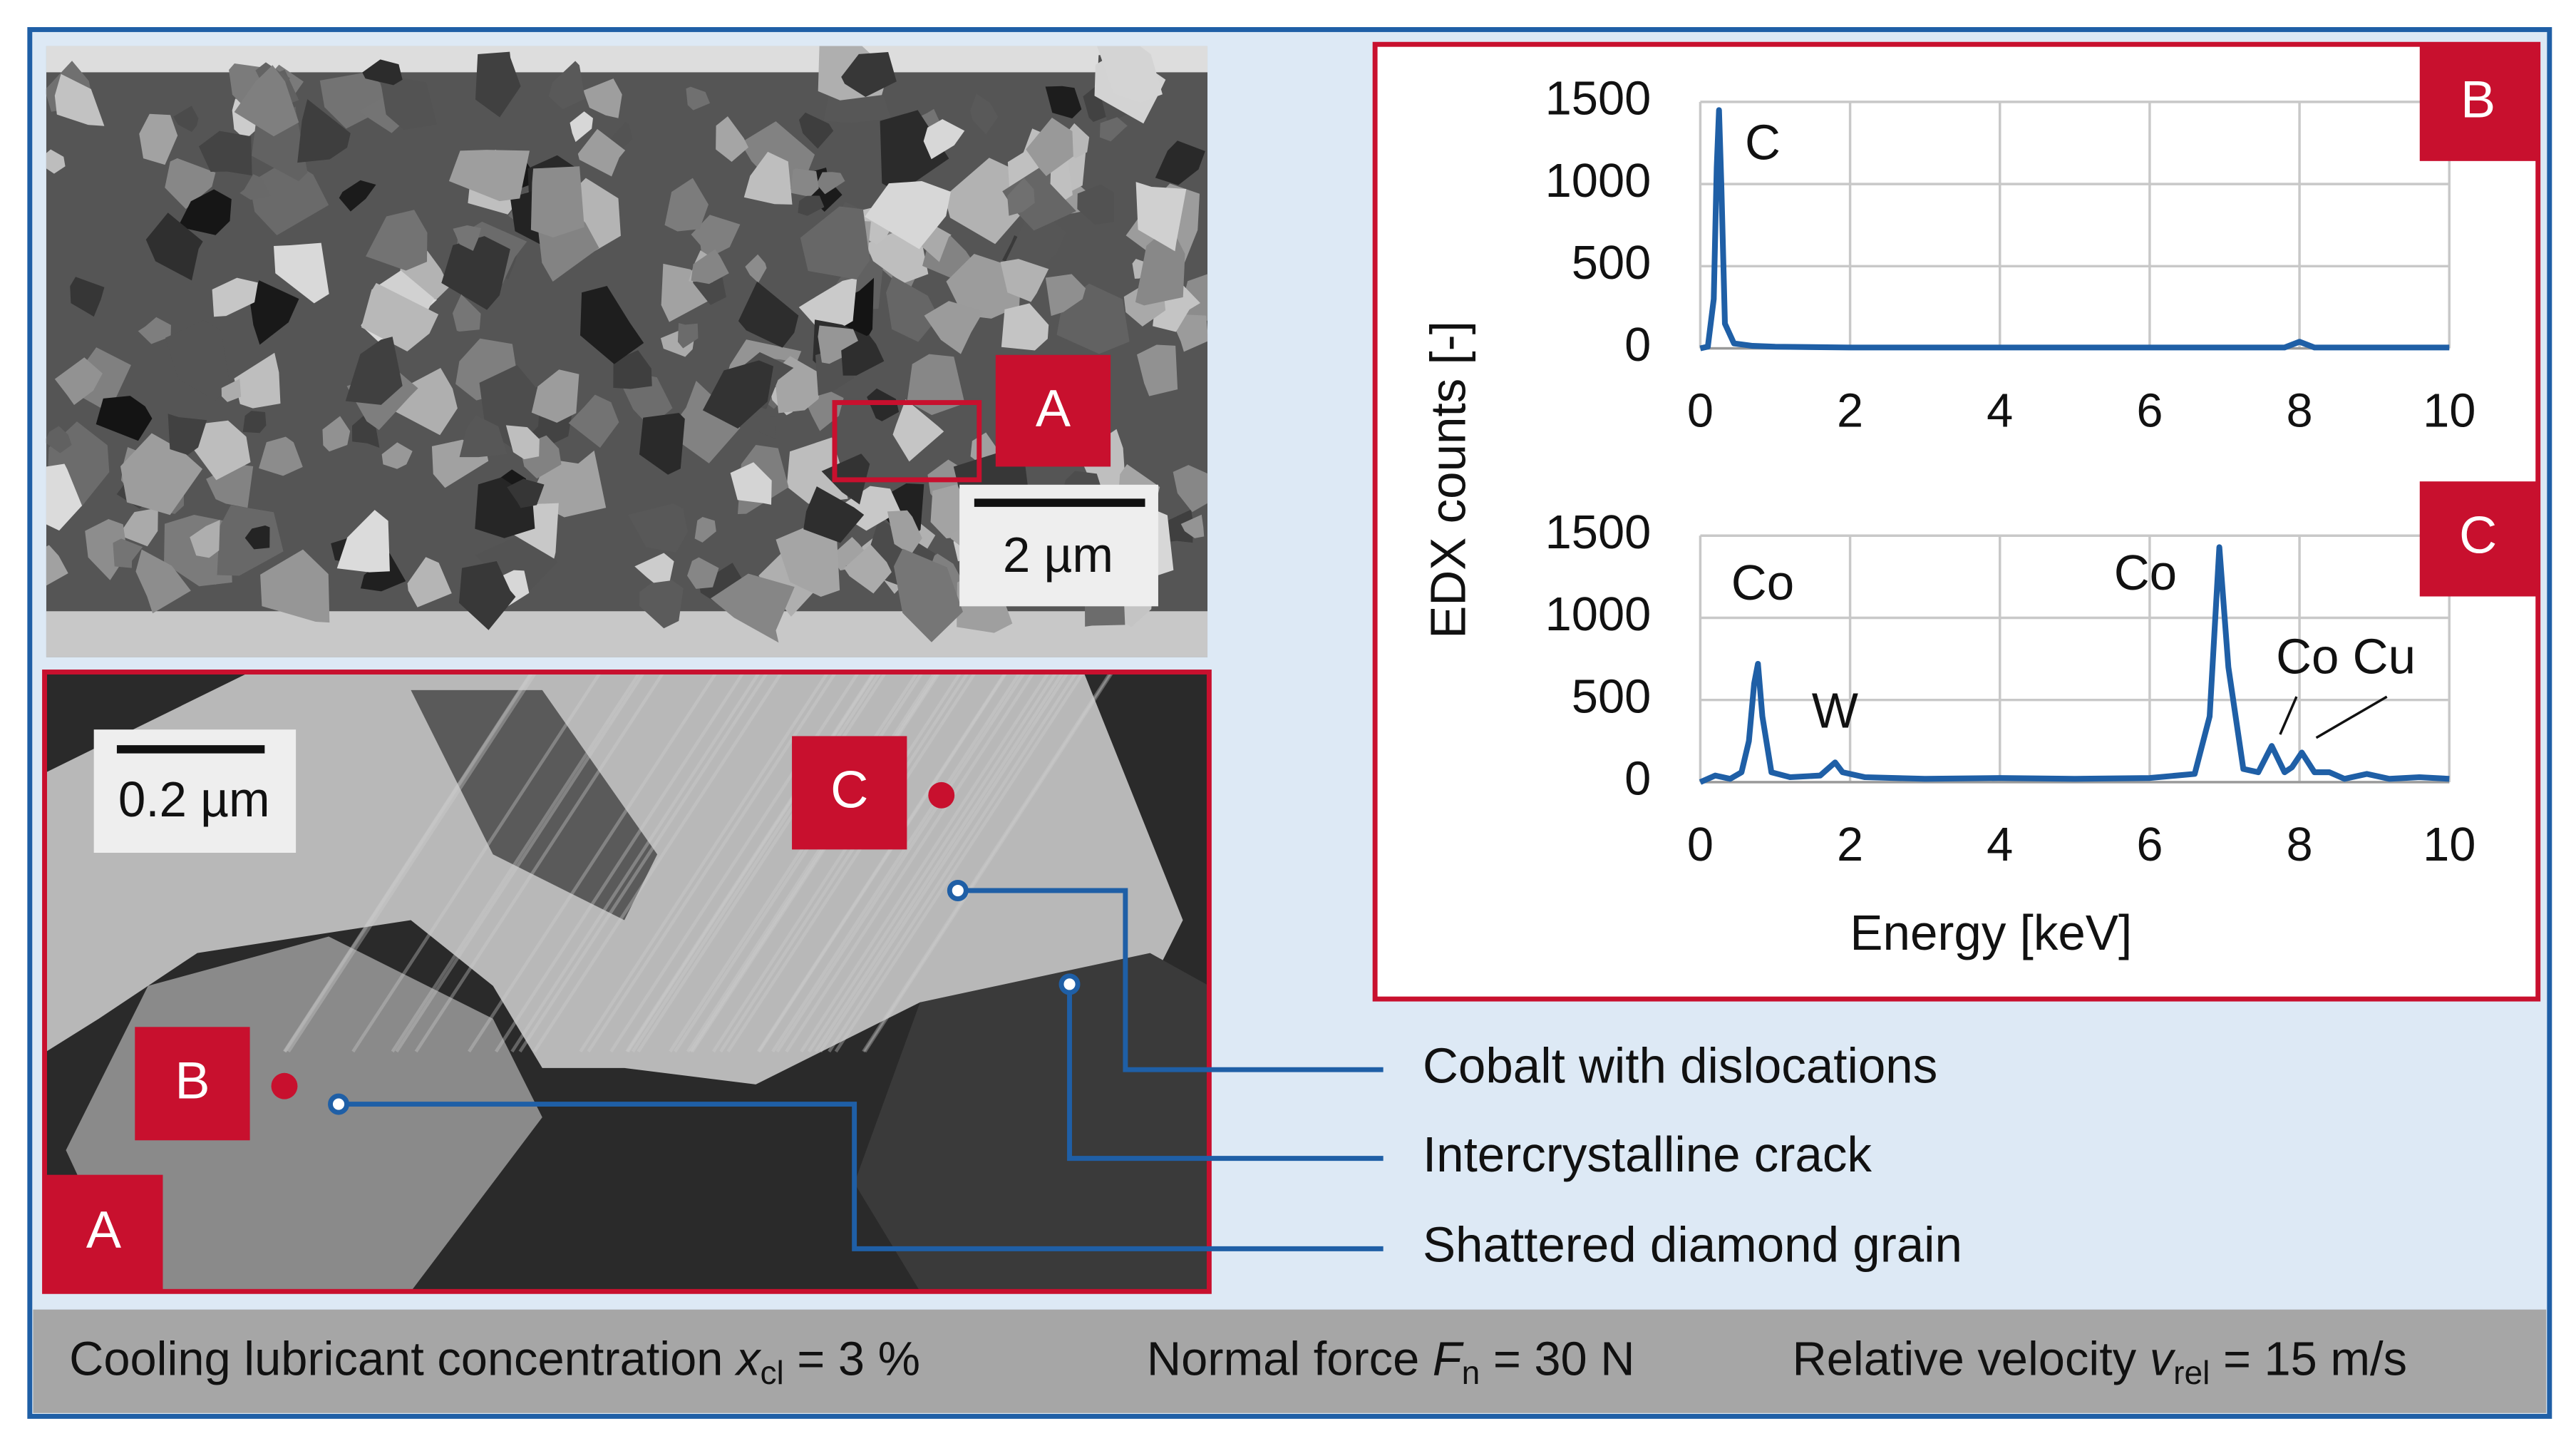 The image size is (2576, 1441). Describe the element at coordinates (1763, 142) in the screenshot. I see `peak-label: C` at that location.